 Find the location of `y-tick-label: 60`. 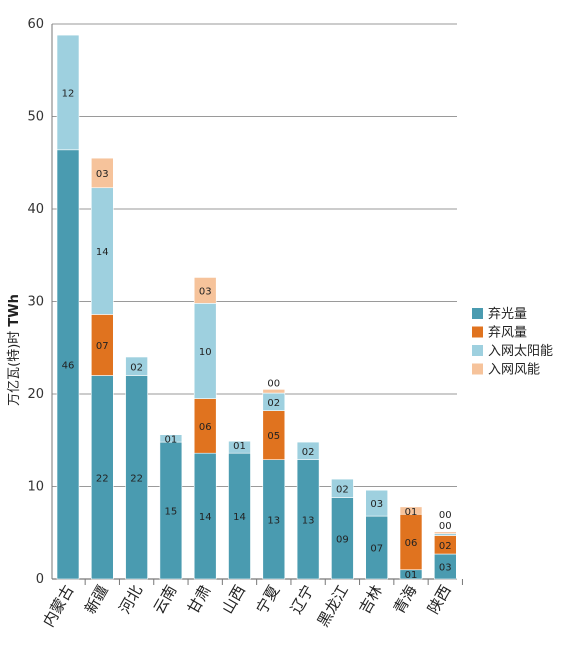

y-tick-label: 60 is located at coordinates (35, 24).